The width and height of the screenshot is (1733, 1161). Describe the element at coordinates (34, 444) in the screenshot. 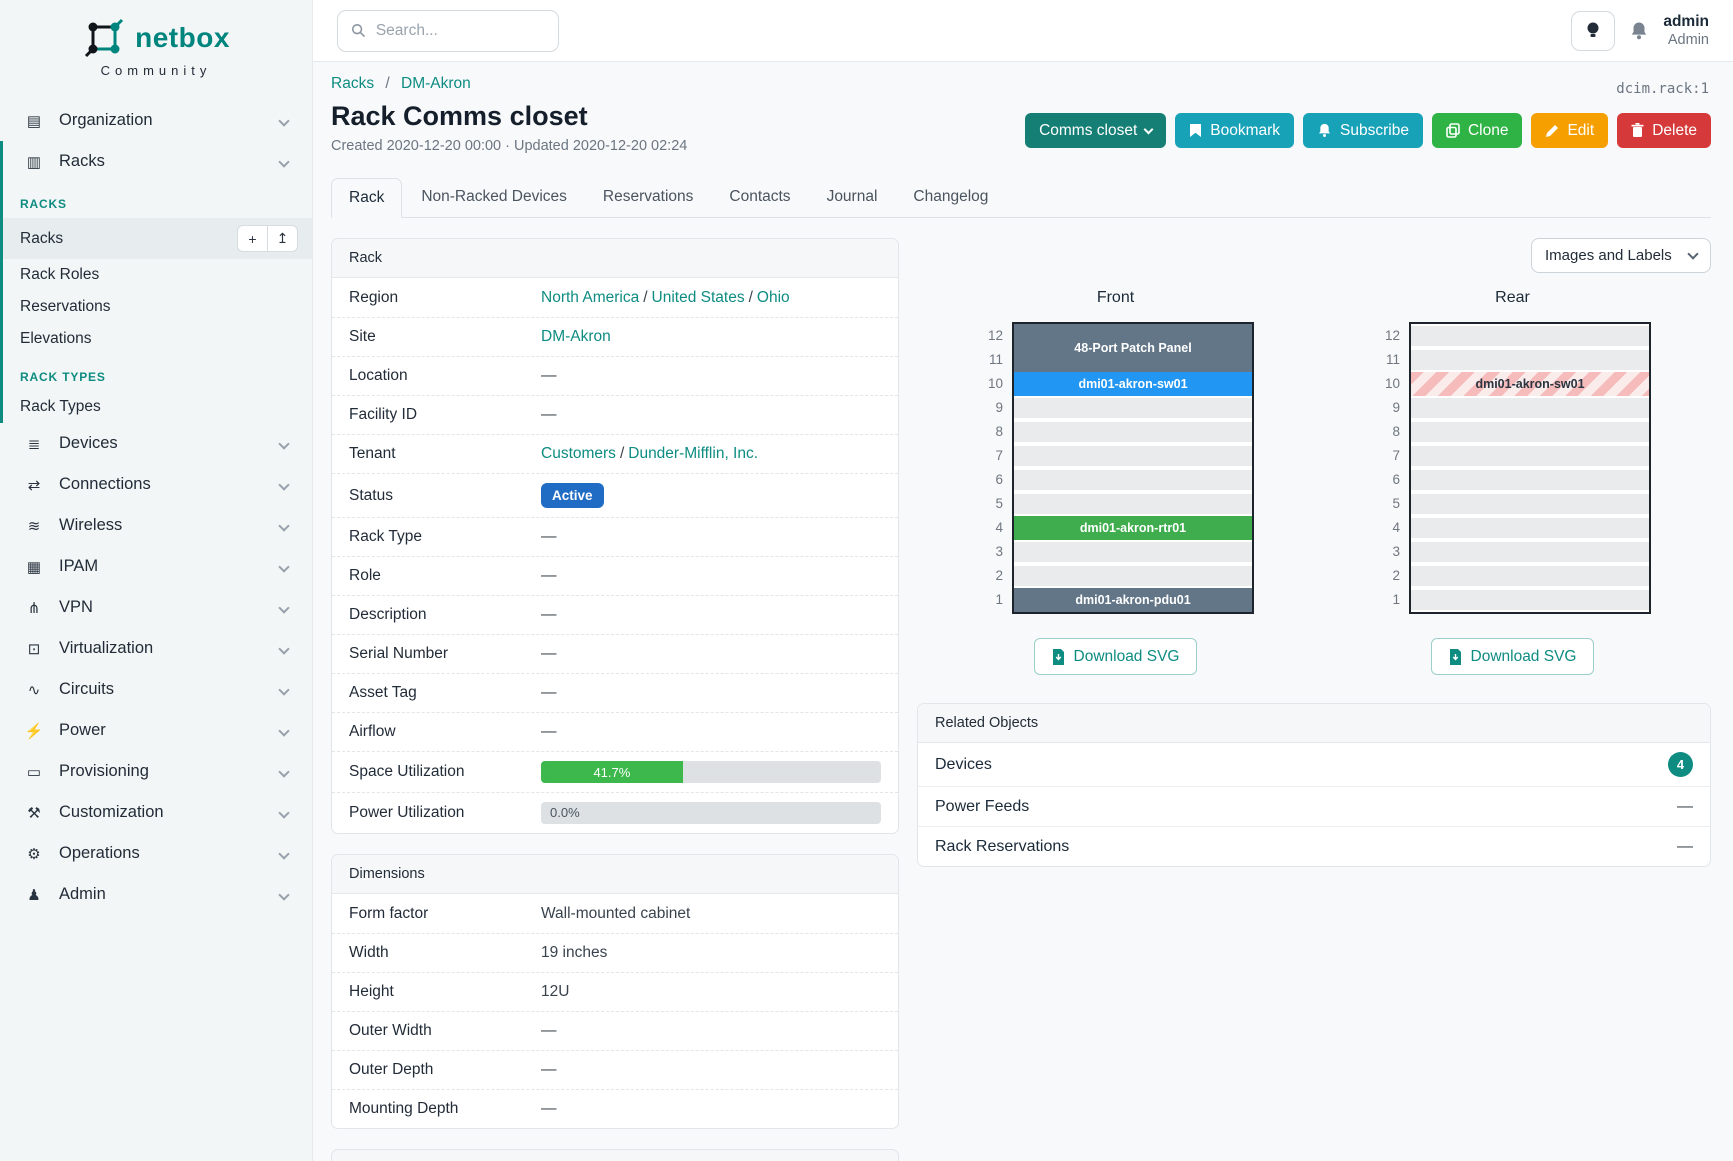

I see `devices-icon: ≣` at that location.